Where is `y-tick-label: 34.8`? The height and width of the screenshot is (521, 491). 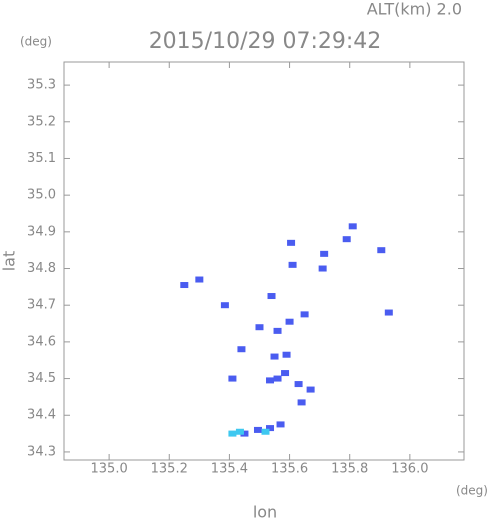 y-tick-label: 34.8 is located at coordinates (41, 268).